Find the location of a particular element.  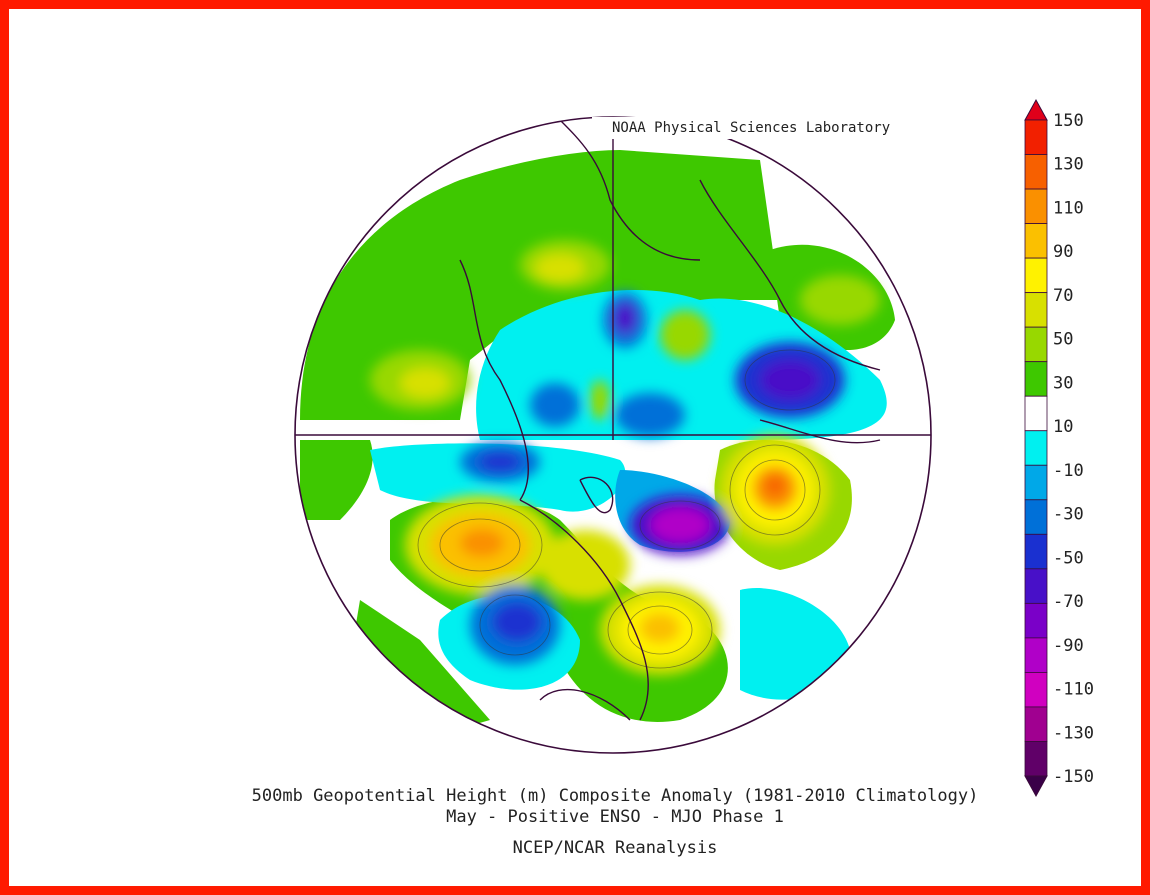

data-source: NCEP/NCAR Reanalysis is located at coordinates (615, 848).